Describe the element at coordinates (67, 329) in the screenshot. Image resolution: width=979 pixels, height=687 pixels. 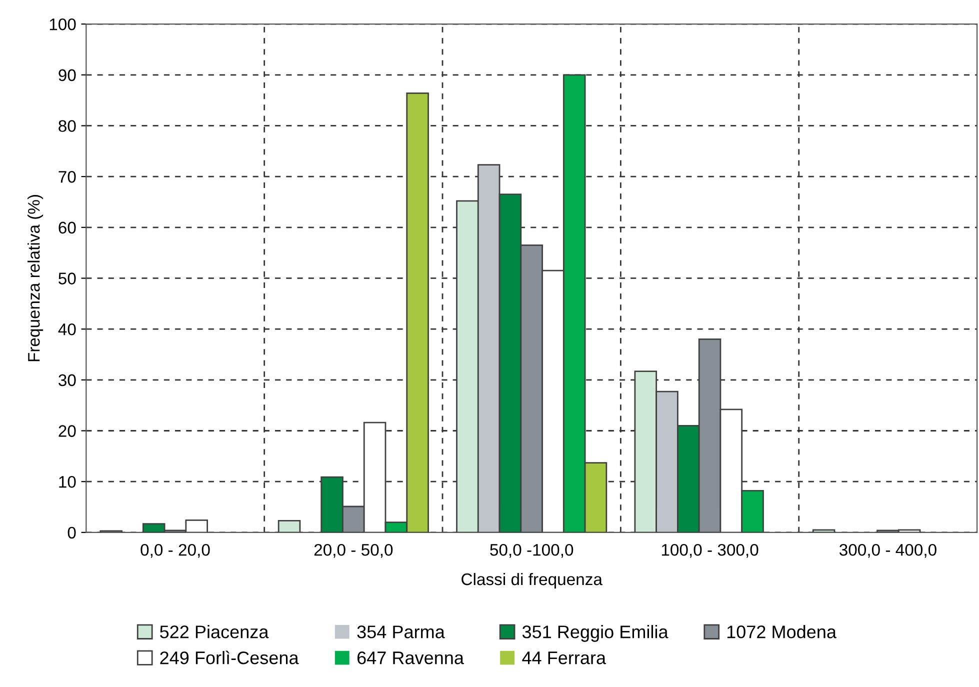
I see `y-tick-label: 40` at that location.